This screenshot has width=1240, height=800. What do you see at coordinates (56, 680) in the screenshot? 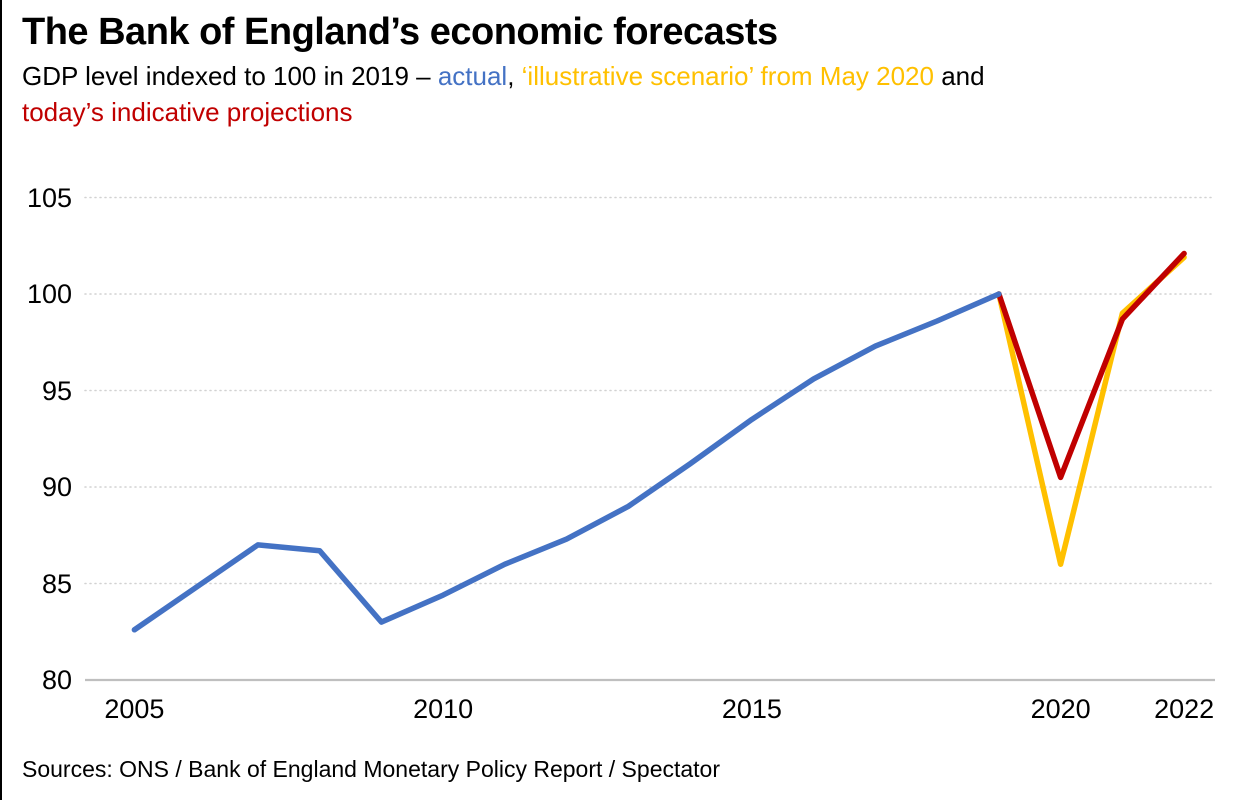
I see `y-tick-label-80: 80` at bounding box center [56, 680].